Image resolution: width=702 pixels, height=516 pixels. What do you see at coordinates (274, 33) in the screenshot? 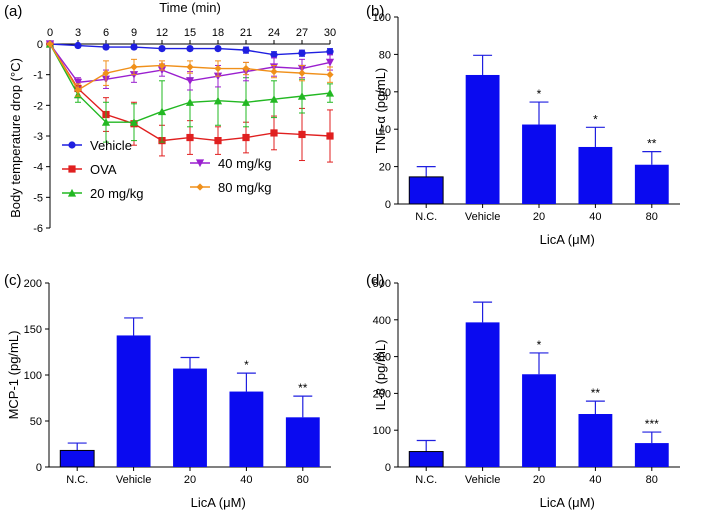
I see `x-tick-label: 24` at bounding box center [274, 33].